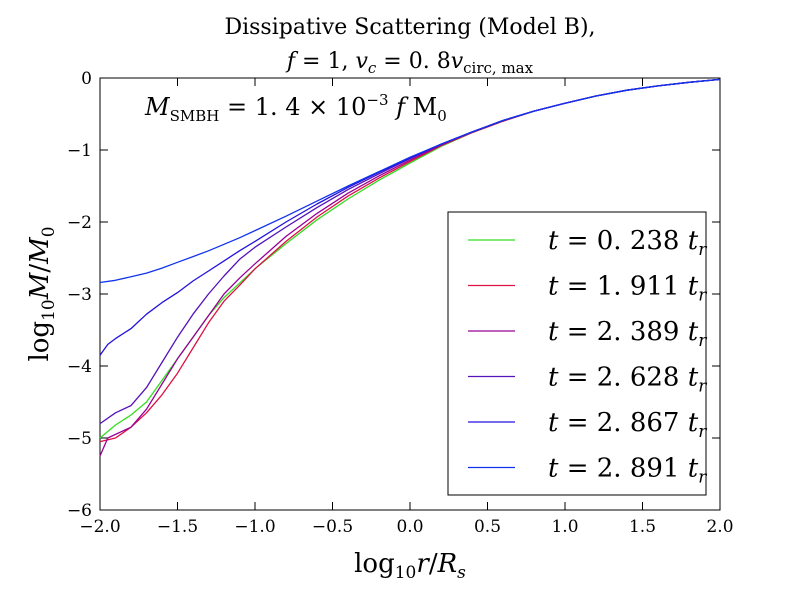 This screenshot has height=600, width=800. I want to click on legend-label-5: t = 2. 867 tr, so click(627, 425).